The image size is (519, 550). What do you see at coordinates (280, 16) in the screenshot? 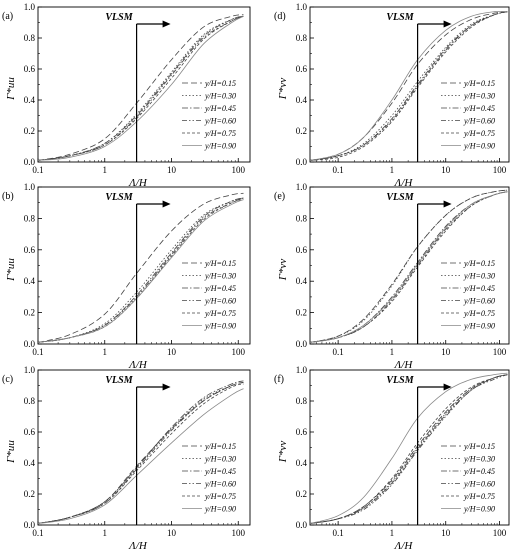
I see `panel-label: (d)` at bounding box center [280, 16].